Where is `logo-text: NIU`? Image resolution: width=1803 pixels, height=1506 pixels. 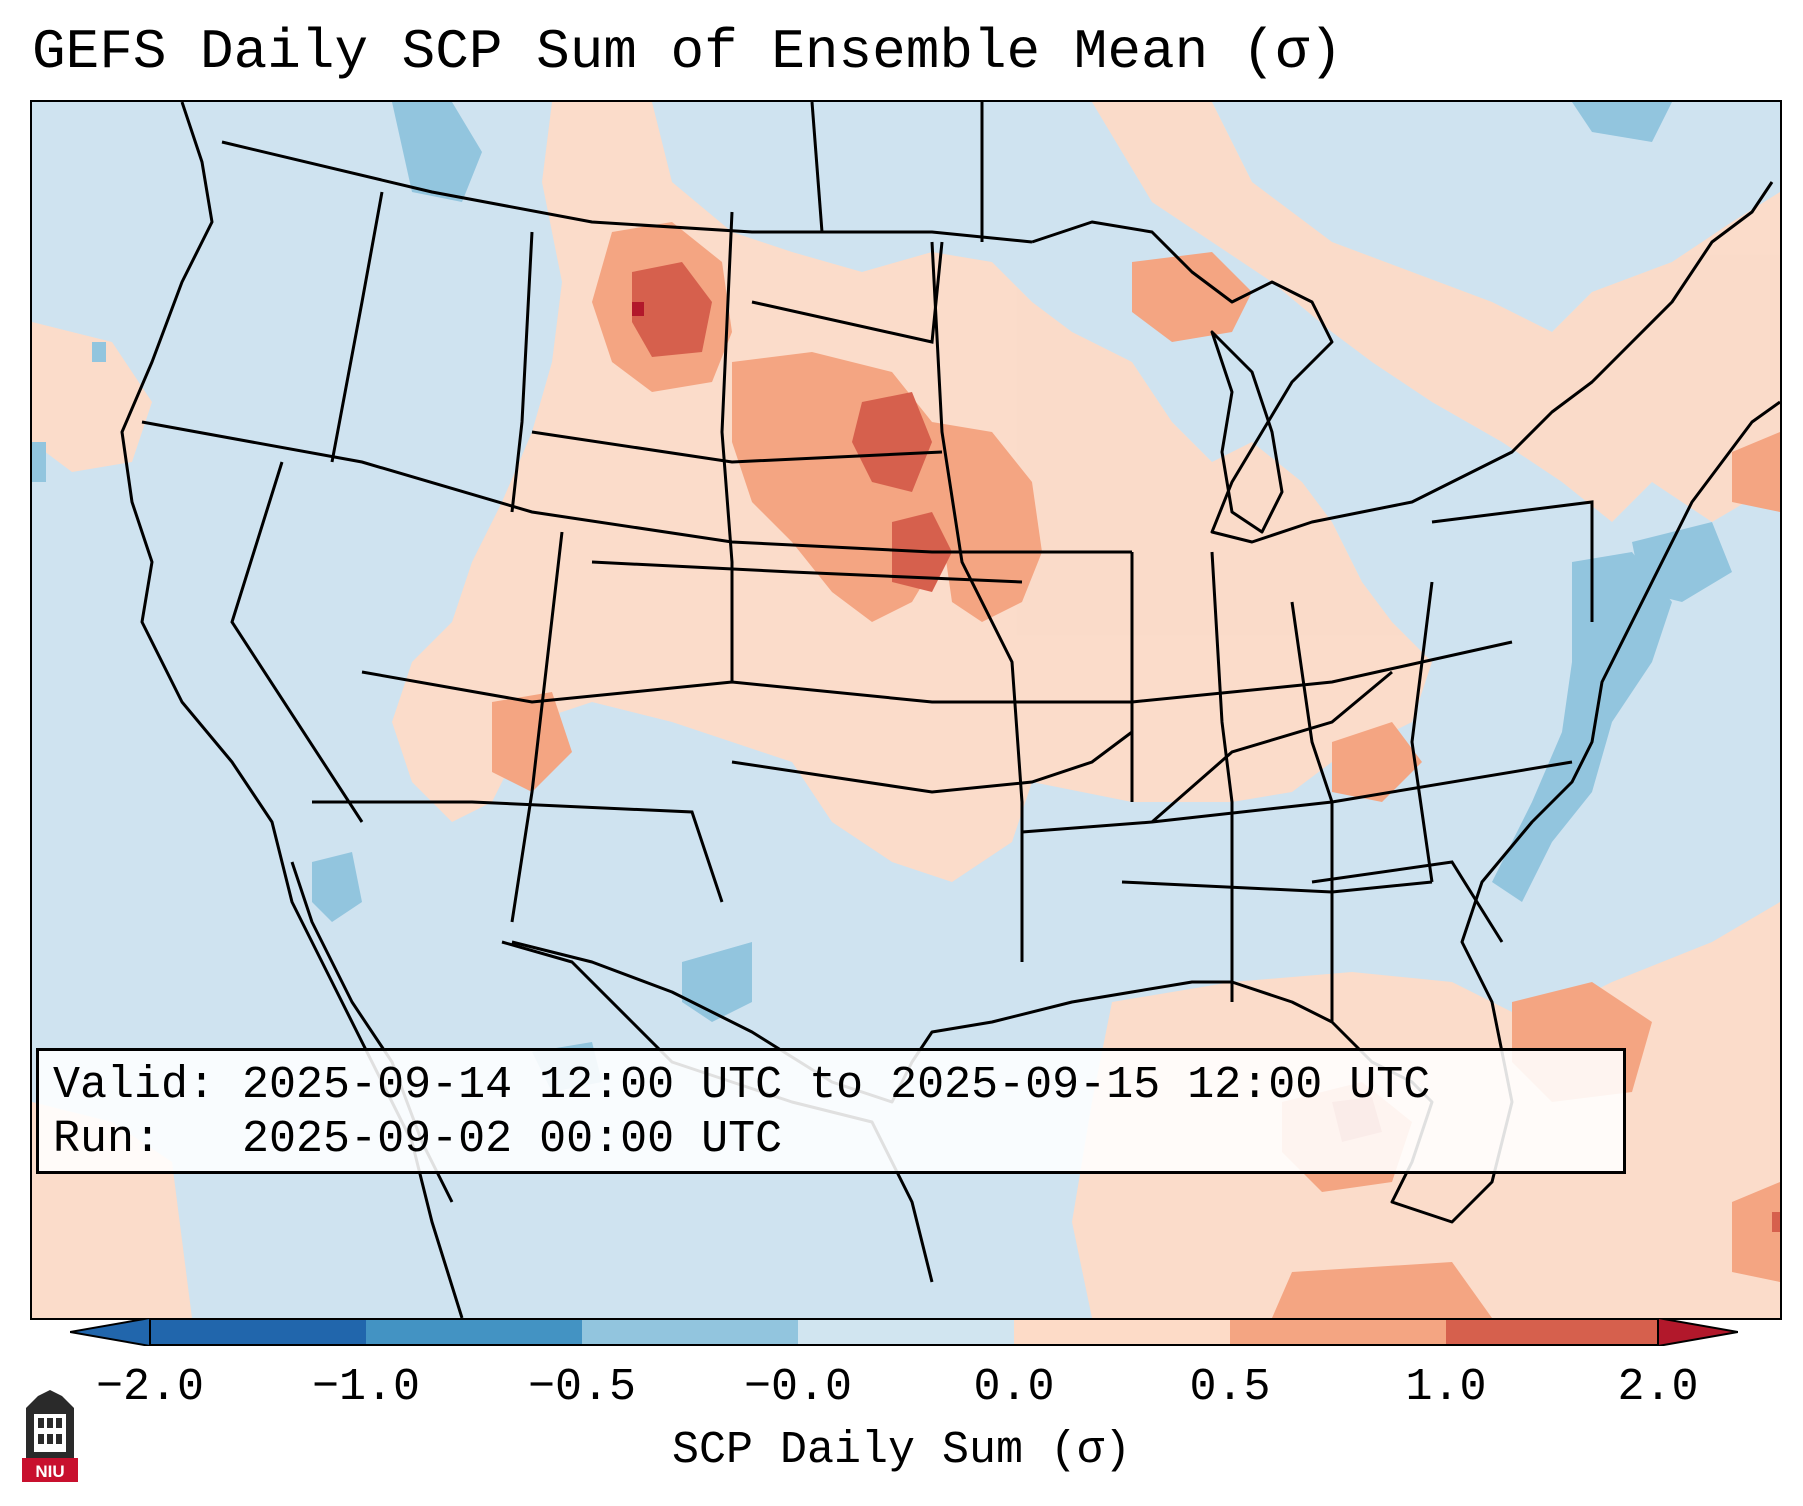
logo-text: NIU is located at coordinates (49, 1471).